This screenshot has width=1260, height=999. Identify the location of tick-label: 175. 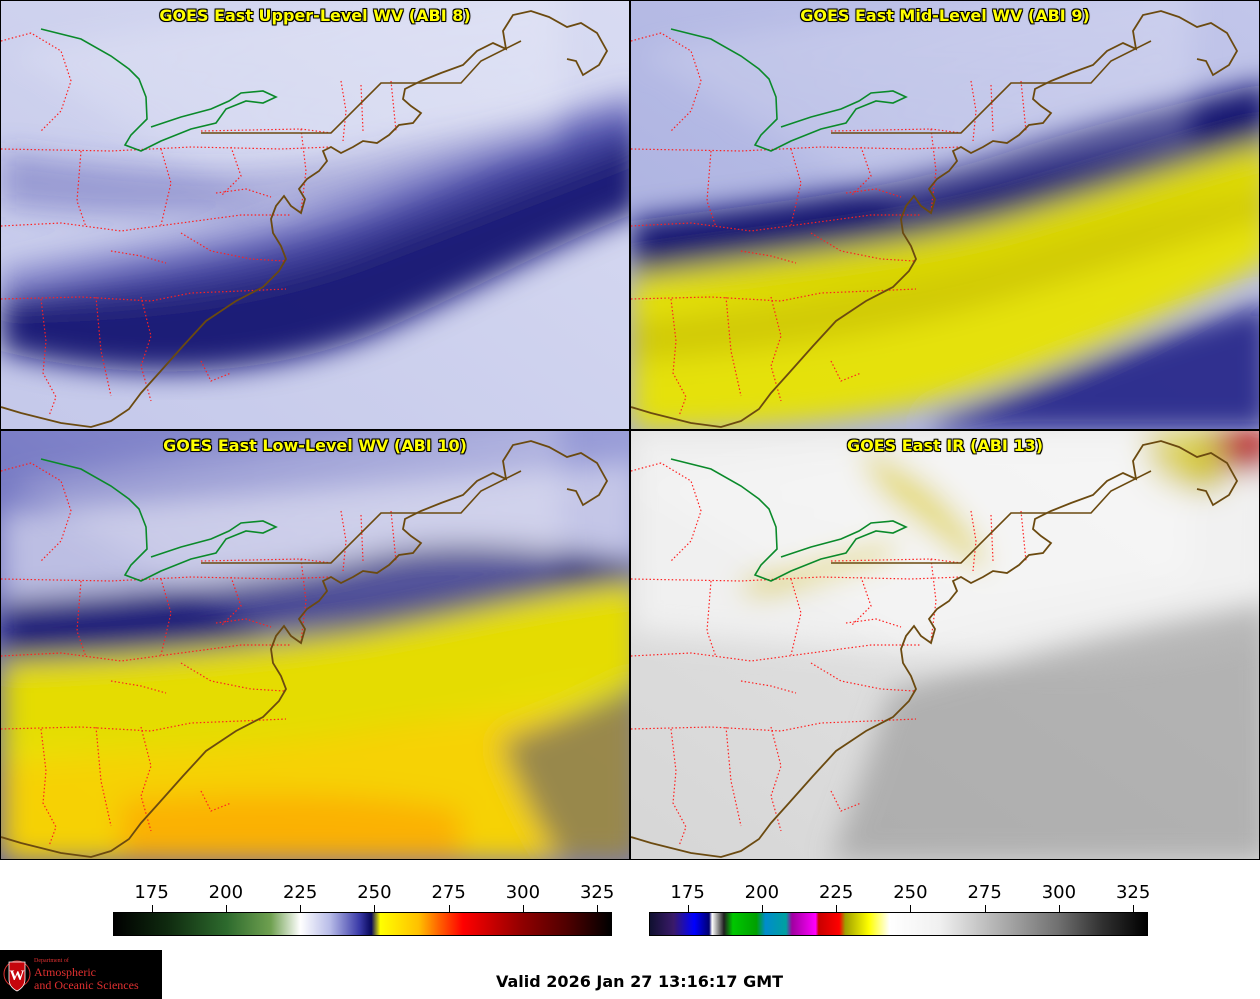
(687, 892).